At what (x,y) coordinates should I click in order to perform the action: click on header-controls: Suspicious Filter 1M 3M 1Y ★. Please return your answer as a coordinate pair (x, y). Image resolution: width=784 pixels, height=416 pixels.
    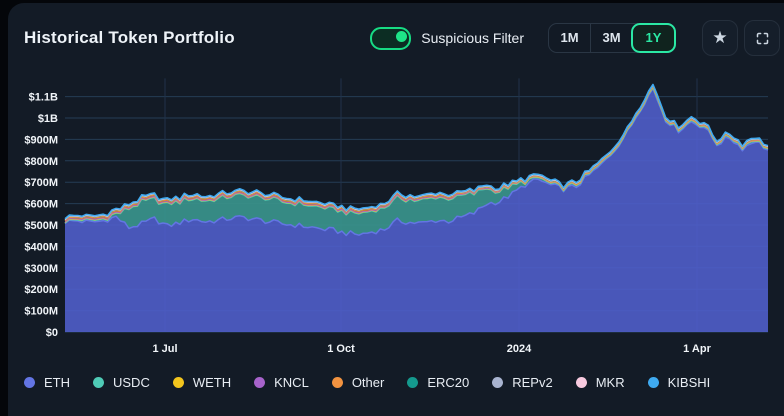
    Looking at the image, I should click on (575, 38).